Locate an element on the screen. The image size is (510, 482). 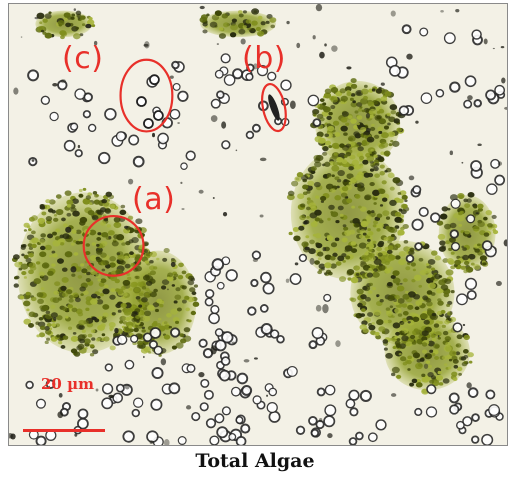
figure-caption: Total Algae is located at coordinates (255, 461).